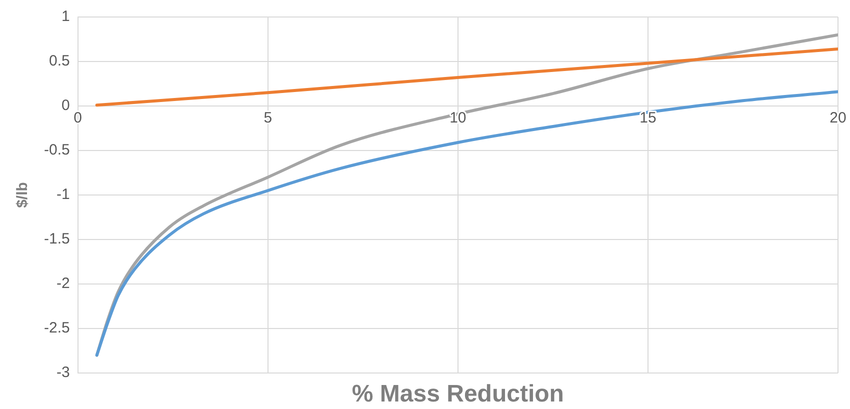 Image resolution: width=850 pixels, height=409 pixels. What do you see at coordinates (57, 150) in the screenshot?
I see `y-tick-label: -0.5` at bounding box center [57, 150].